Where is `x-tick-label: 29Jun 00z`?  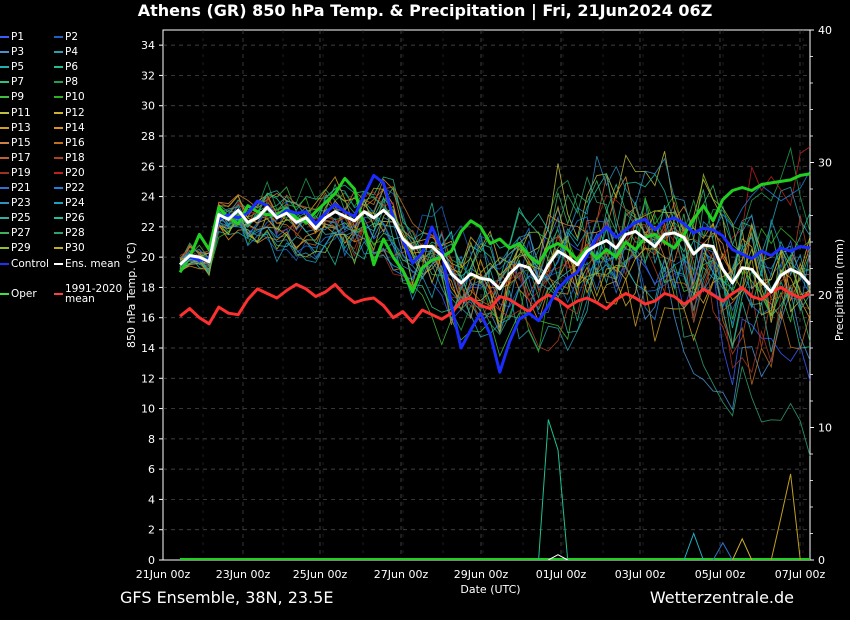
x-tick-label: 29Jun 00z is located at coordinates (481, 574).